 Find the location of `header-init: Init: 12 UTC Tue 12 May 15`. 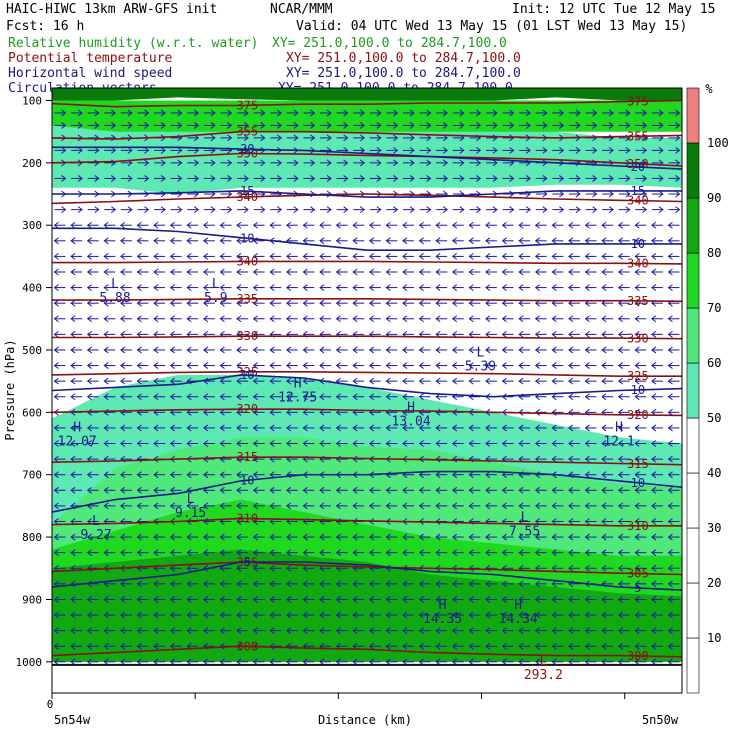

header-init: Init: 12 UTC Tue 12 May 15 is located at coordinates (614, 9).